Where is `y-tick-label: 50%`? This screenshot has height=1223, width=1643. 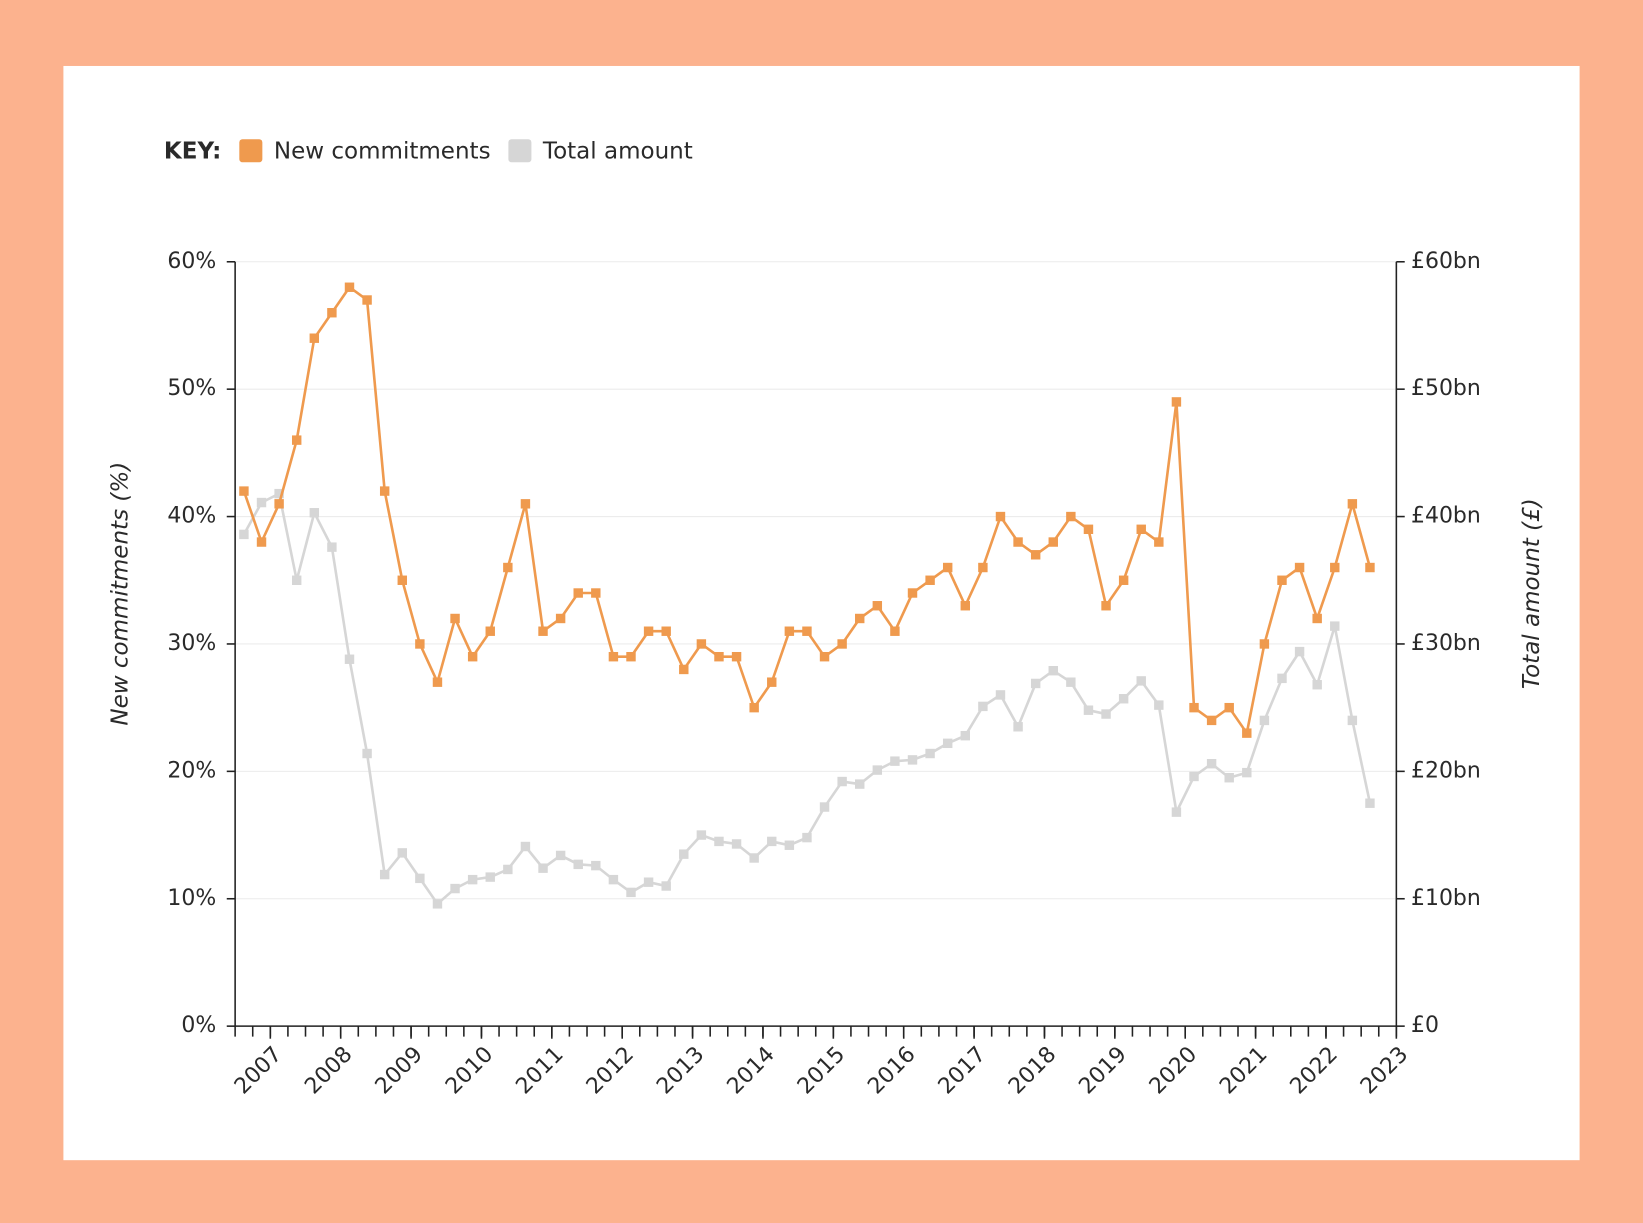
y-tick-label: 50% is located at coordinates (191, 388).